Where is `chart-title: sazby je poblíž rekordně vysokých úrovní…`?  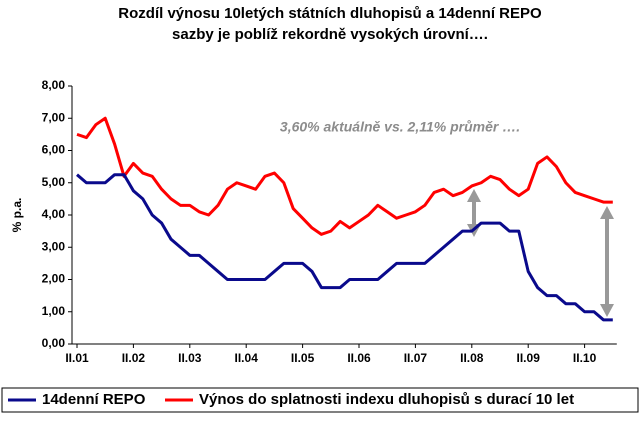 chart-title: sazby je poblíž rekordně vysokých úrovní… is located at coordinates (330, 34).